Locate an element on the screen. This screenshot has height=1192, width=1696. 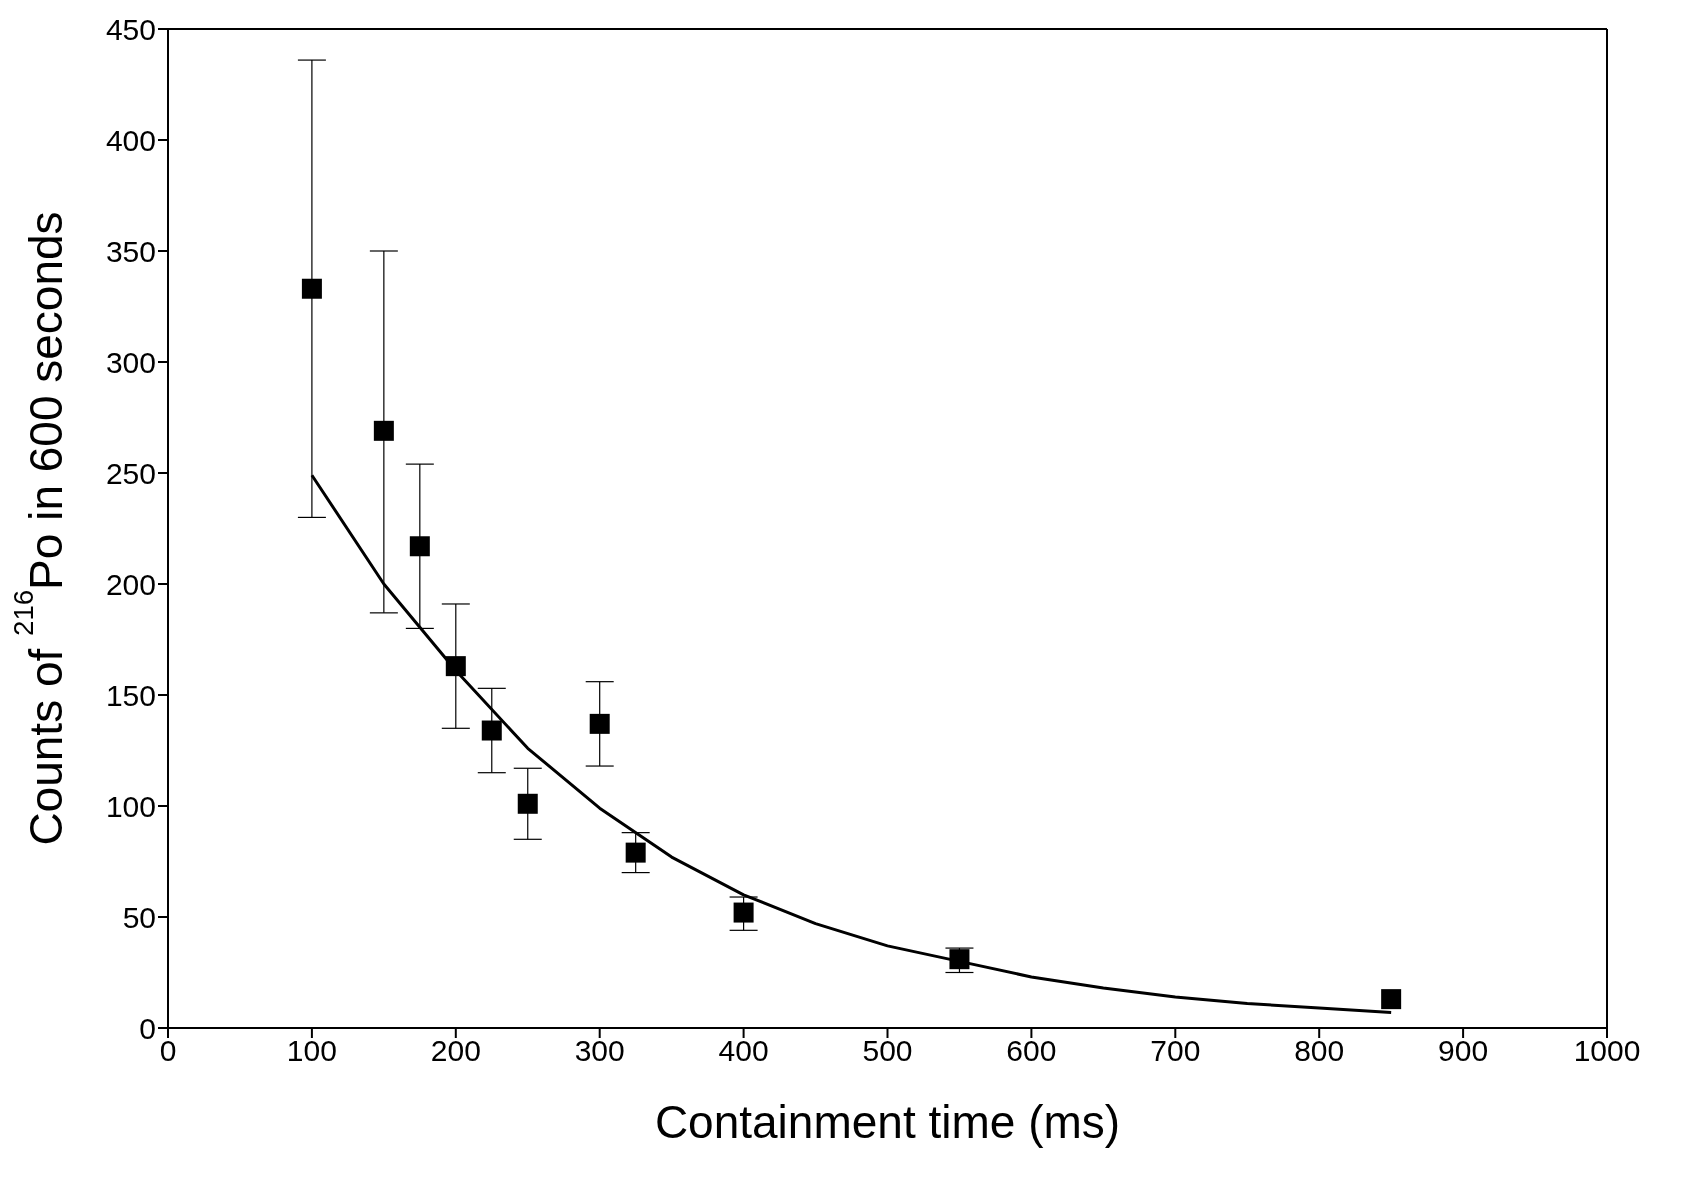
y-tick-label: 150 is located at coordinates (130, 695).